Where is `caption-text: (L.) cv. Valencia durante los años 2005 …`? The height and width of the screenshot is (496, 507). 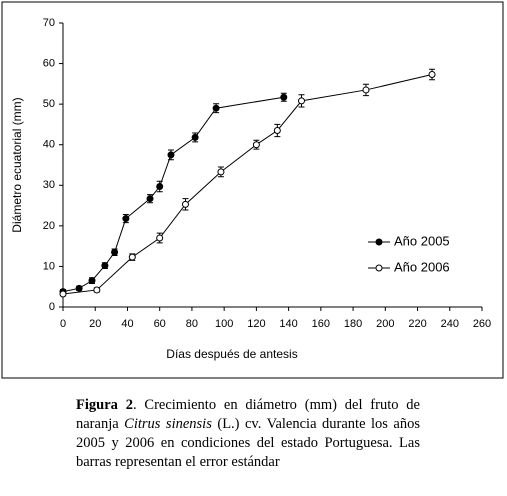 caption-text: (L.) cv. Valencia durante los años 2005 … is located at coordinates (248, 443).